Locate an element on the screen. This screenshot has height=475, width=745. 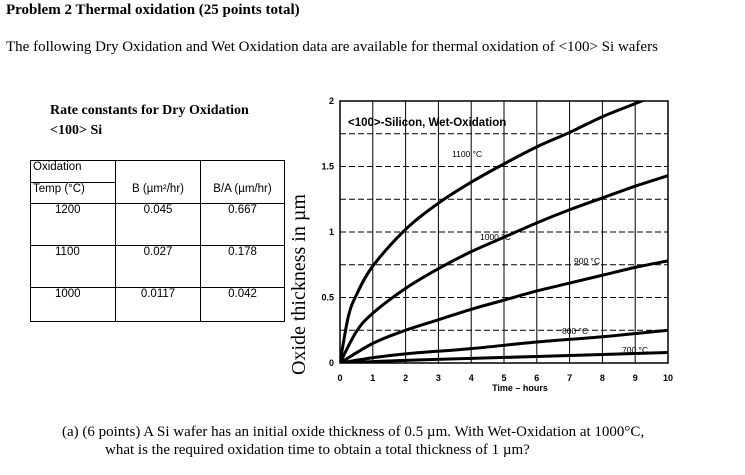
table-cell-B: 0.027 is located at coordinates (158, 266).